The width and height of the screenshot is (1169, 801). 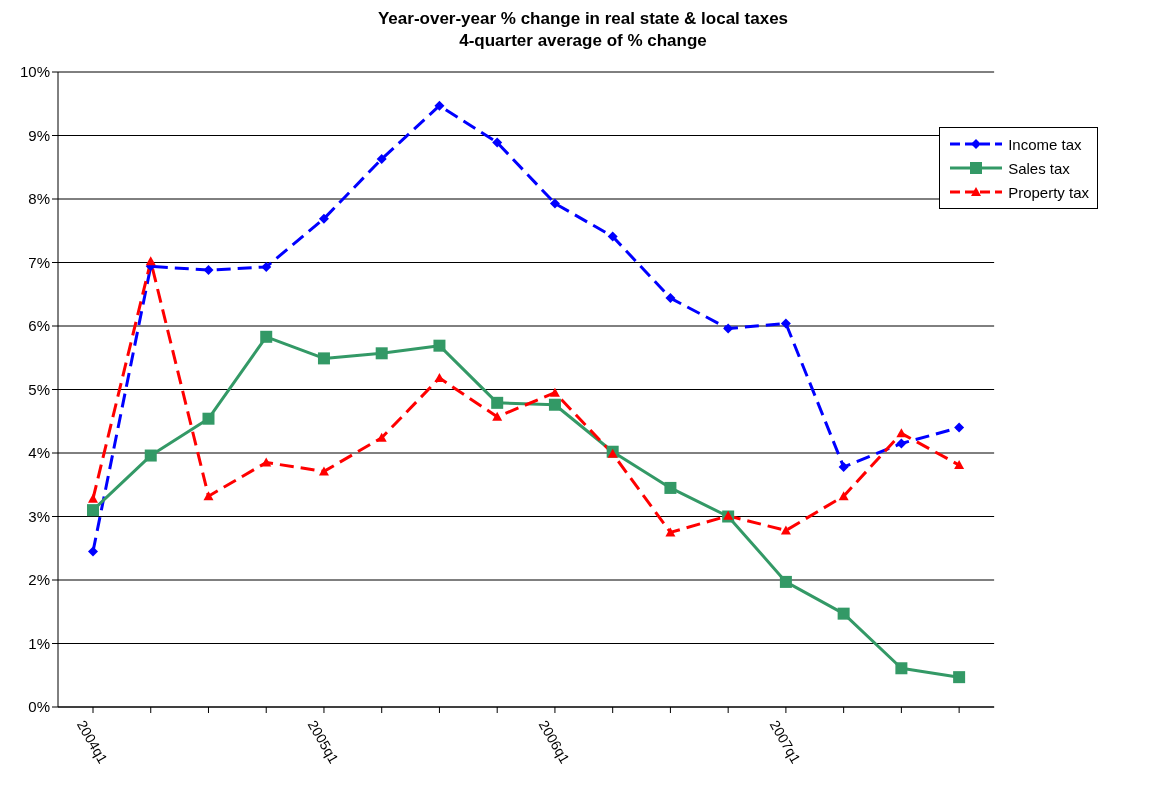 What do you see at coordinates (583, 41) in the screenshot?
I see `chart-subtitle: 4-quarter average of % change` at bounding box center [583, 41].